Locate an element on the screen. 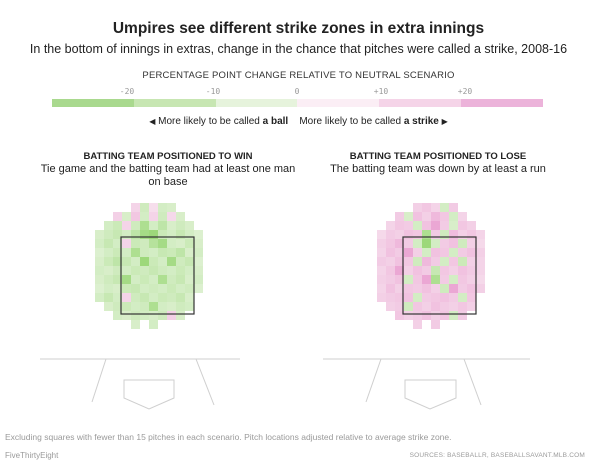  legend-color-swatch is located at coordinates (174, 103).